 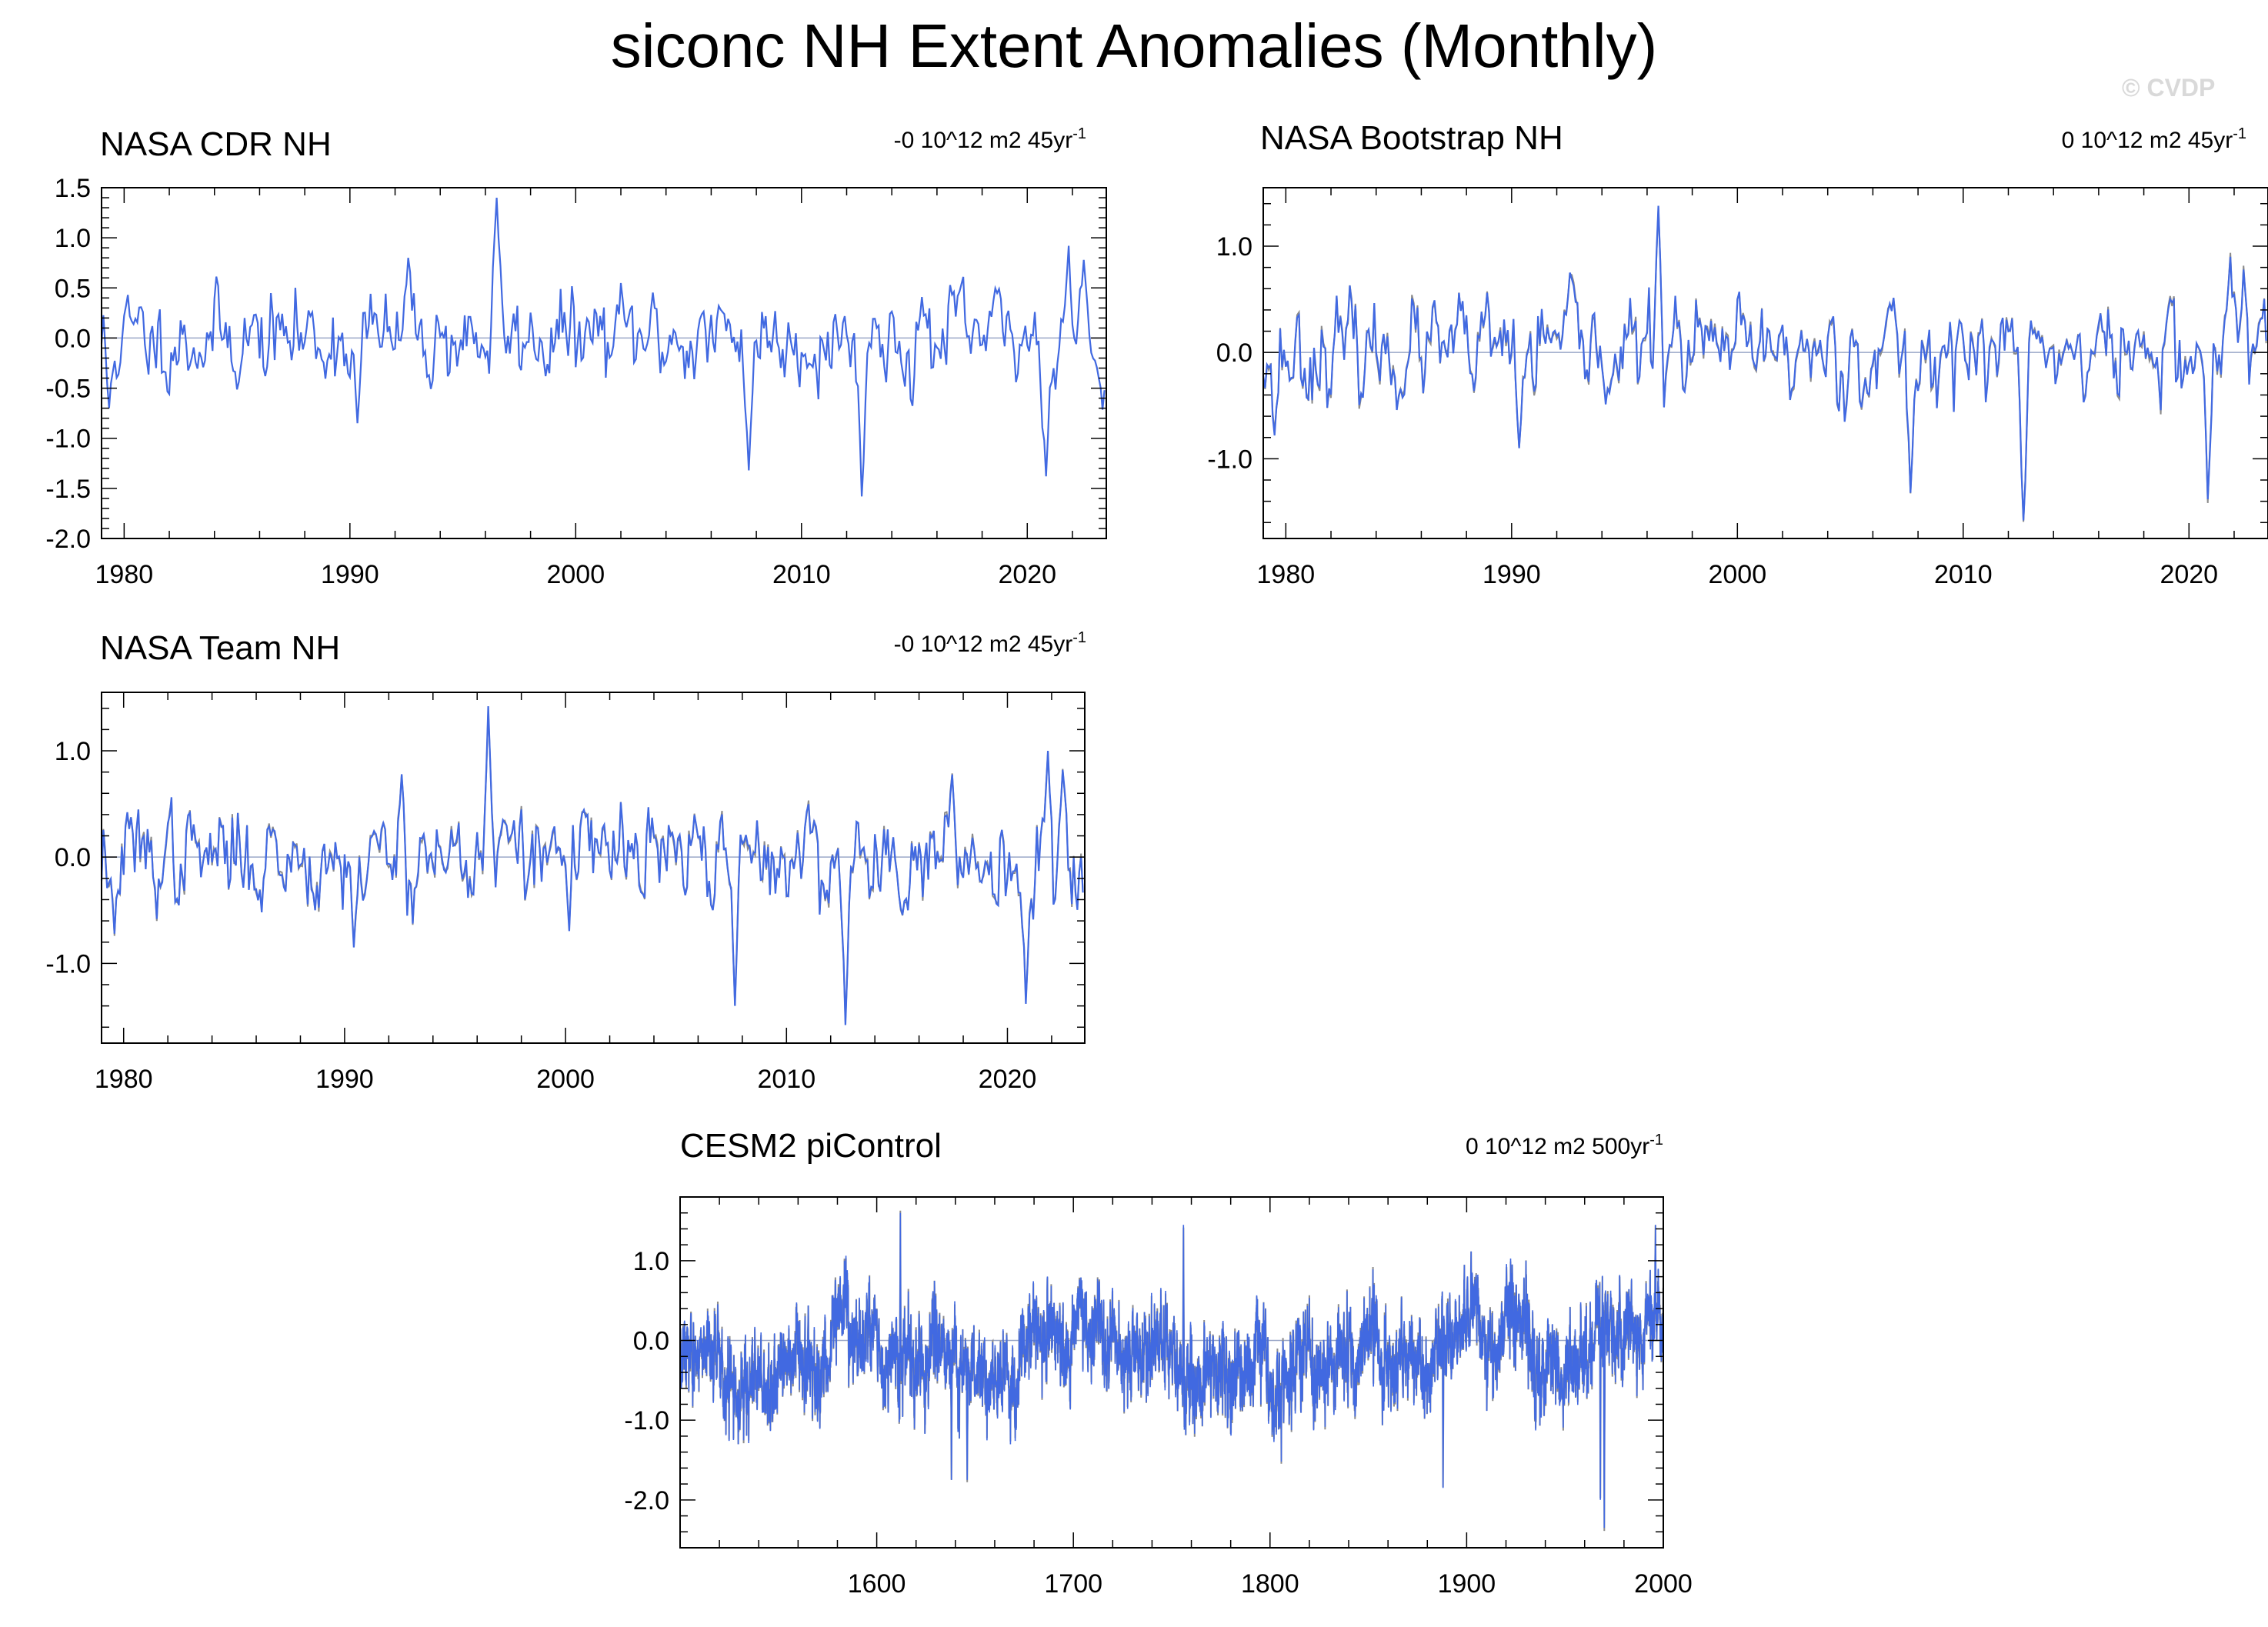 What do you see at coordinates (73, 188) in the screenshot?
I see `y-tick-label: 1.5` at bounding box center [73, 188].